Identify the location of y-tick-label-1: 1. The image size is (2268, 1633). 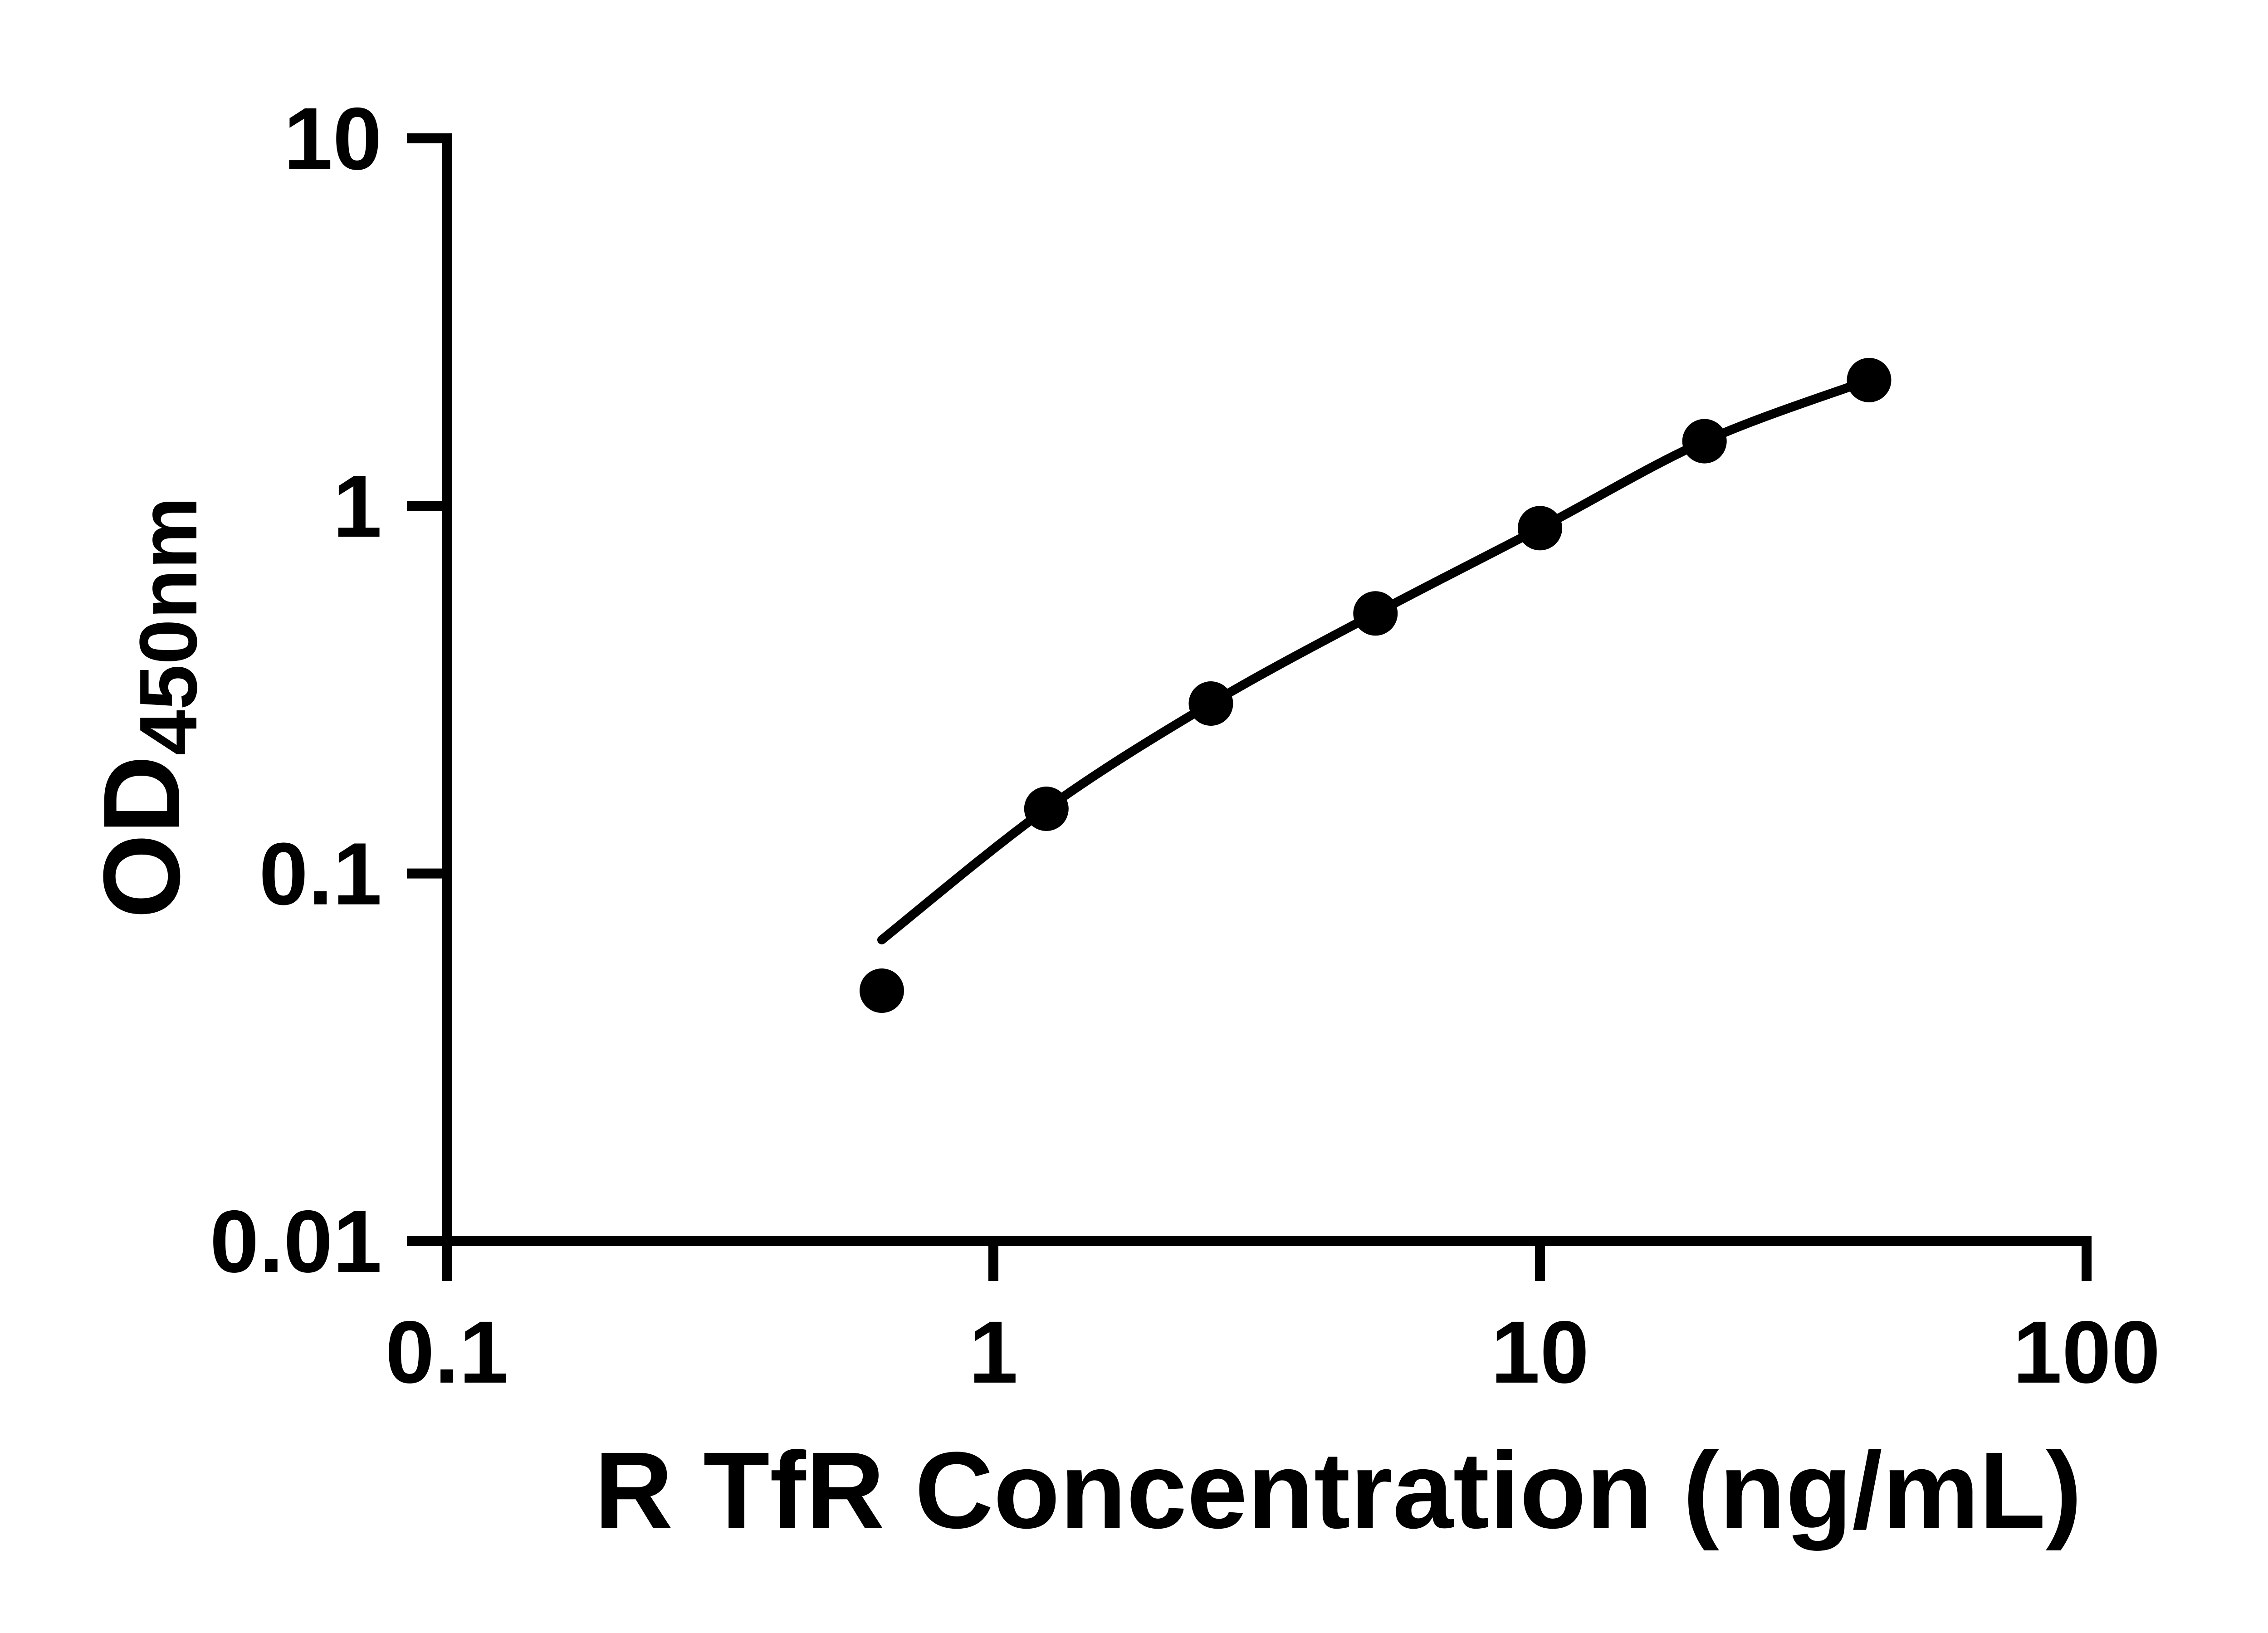
(358, 506).